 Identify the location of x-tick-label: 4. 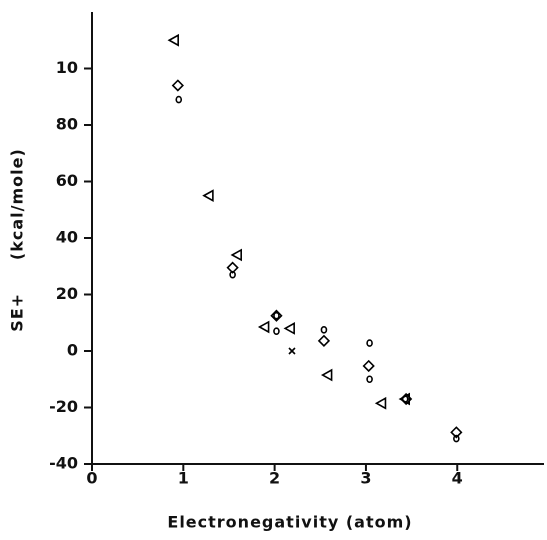
(457, 478).